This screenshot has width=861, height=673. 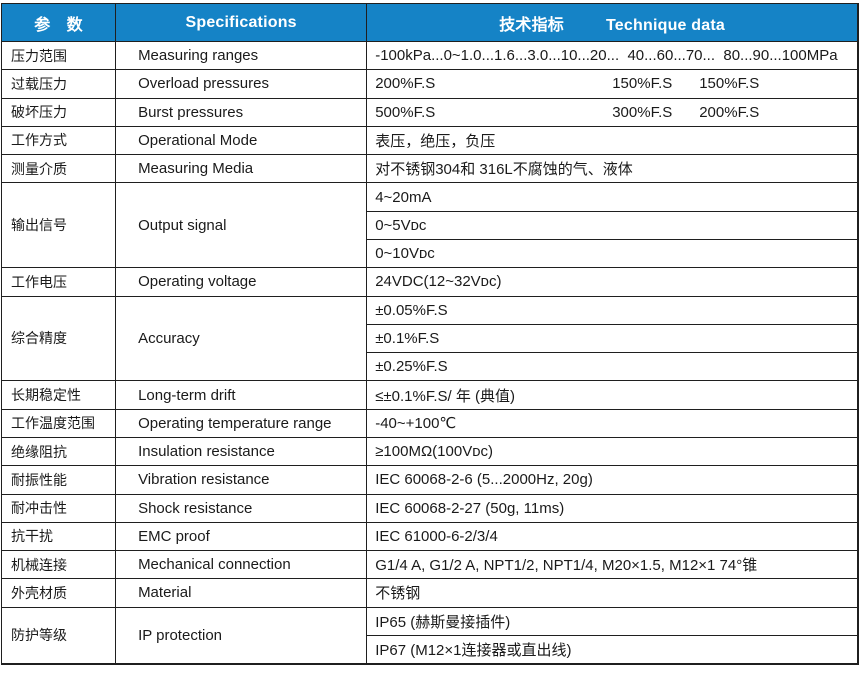 What do you see at coordinates (58, 480) in the screenshot?
I see `param-cell: 耐振性能` at bounding box center [58, 480].